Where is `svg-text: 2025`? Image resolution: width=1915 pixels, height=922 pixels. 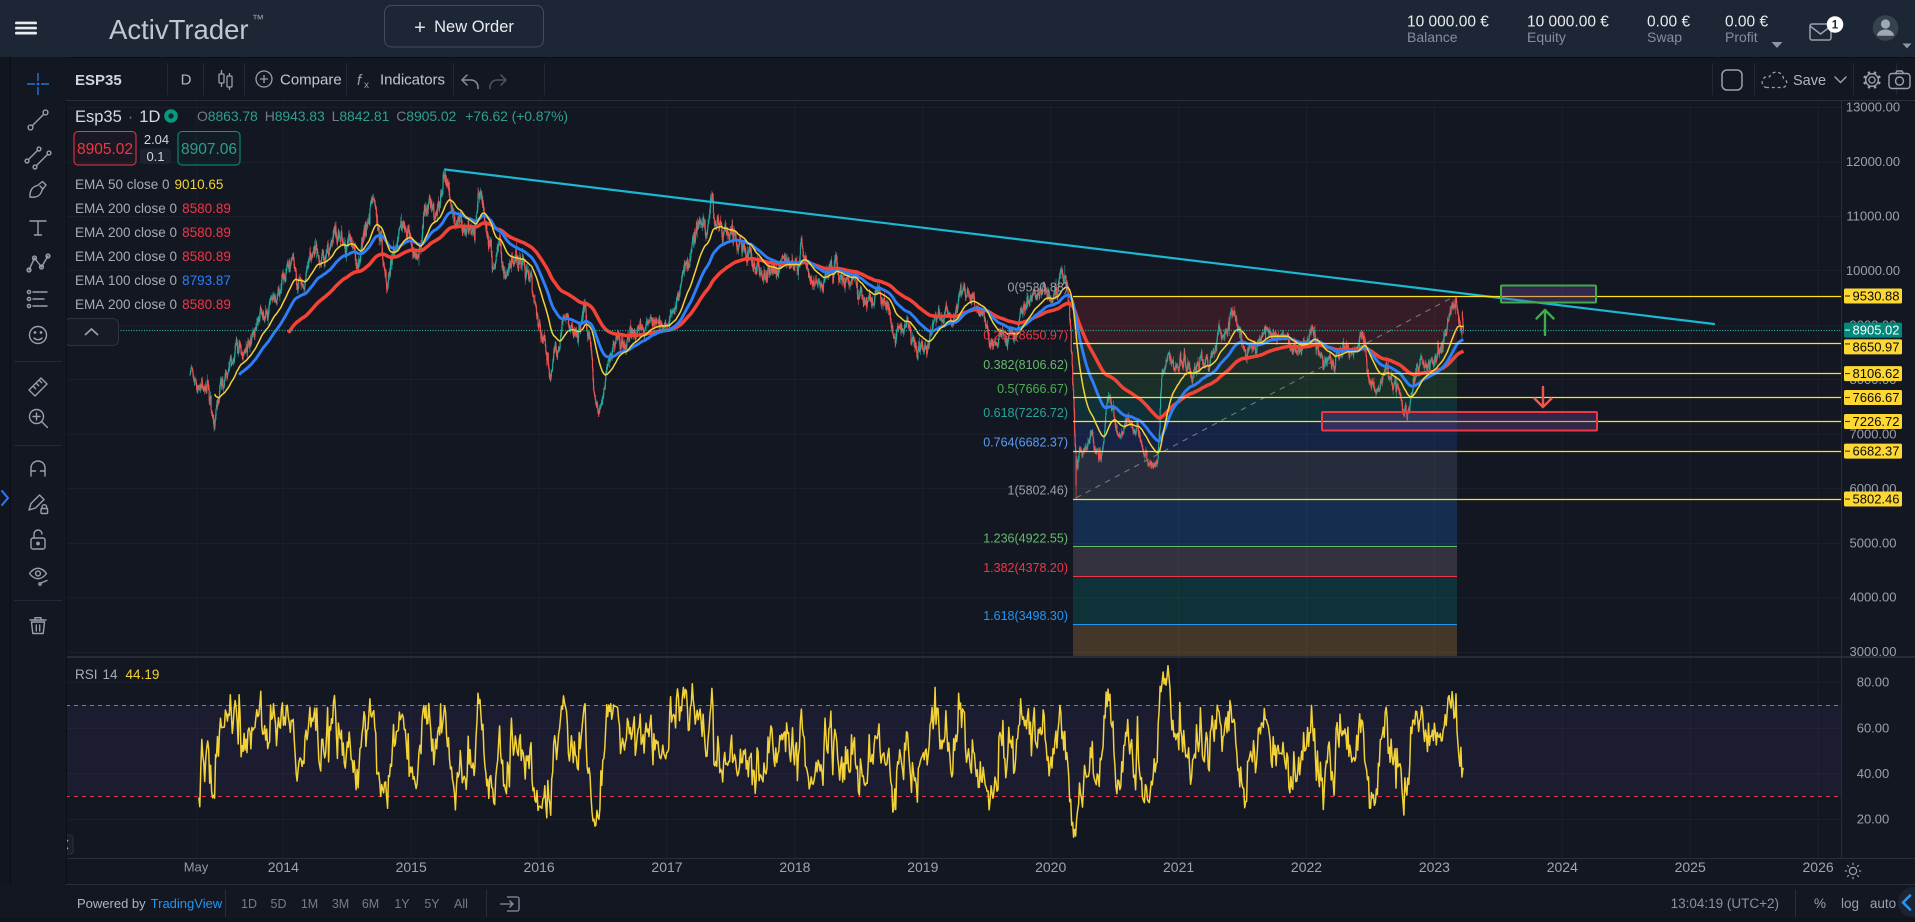 svg-text: 2025 is located at coordinates (1690, 867).